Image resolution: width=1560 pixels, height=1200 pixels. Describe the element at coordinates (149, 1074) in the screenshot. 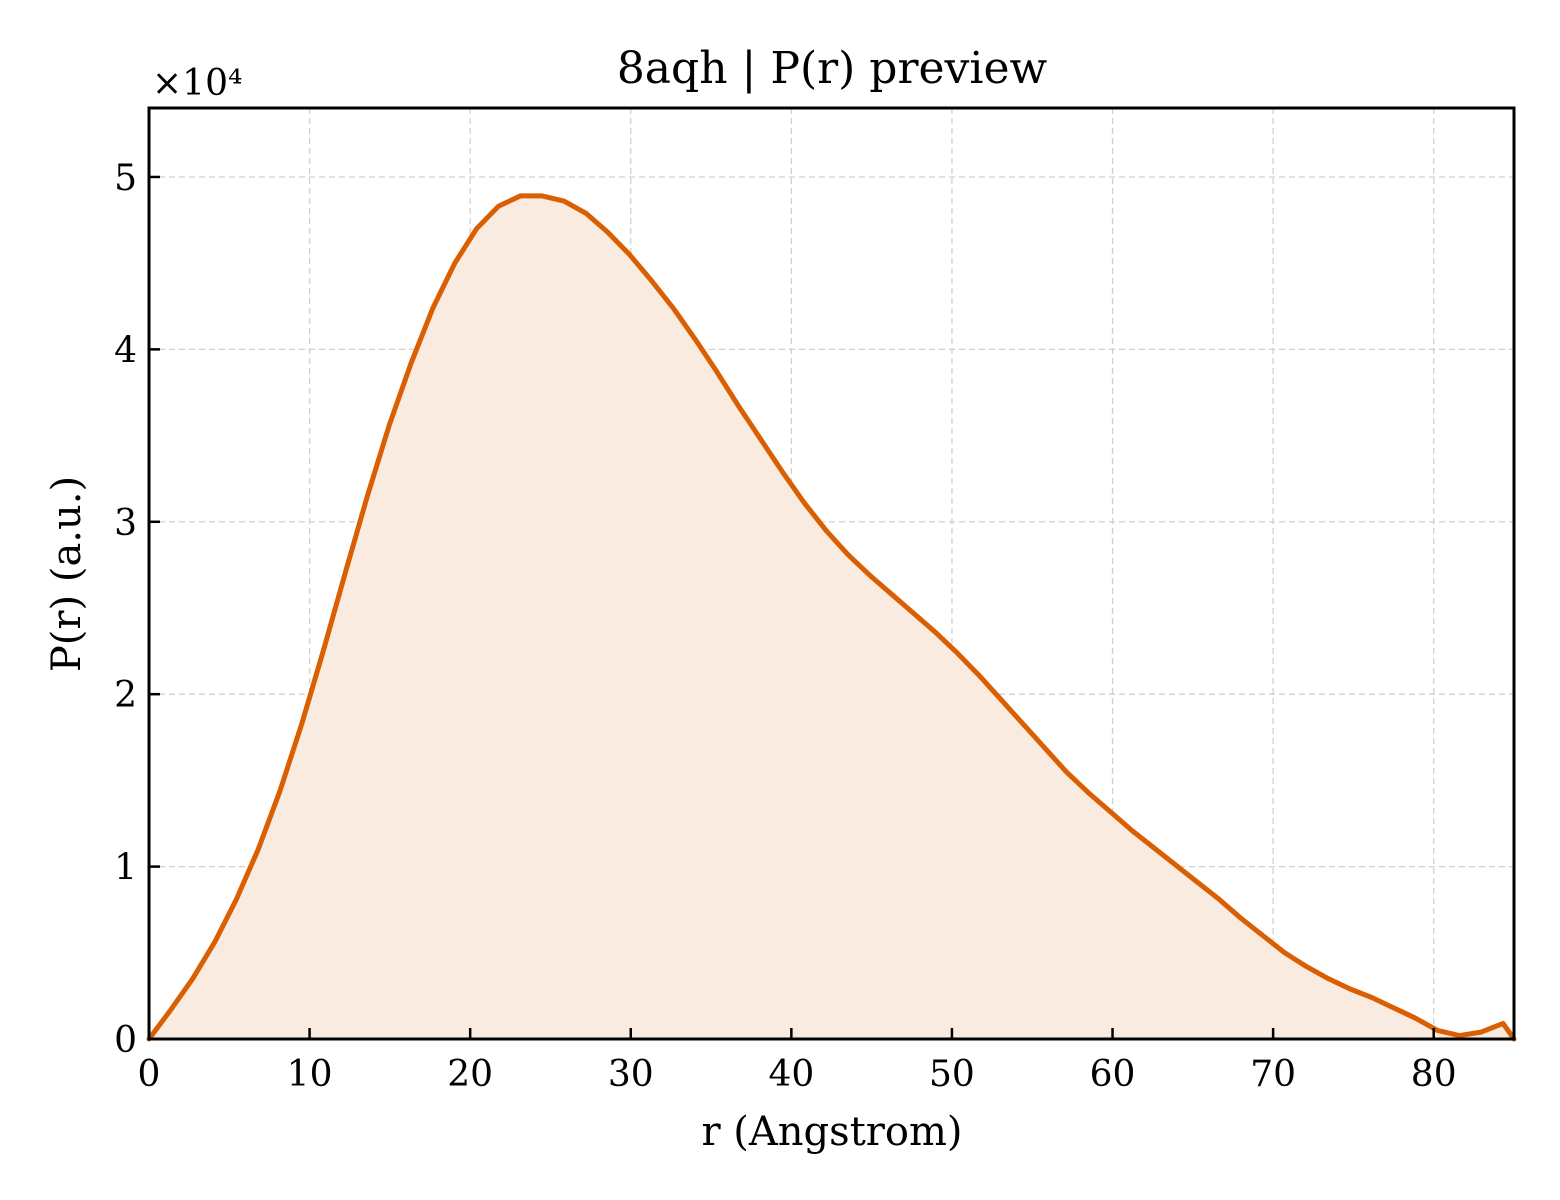

I see `x-tick-label: 0` at that location.